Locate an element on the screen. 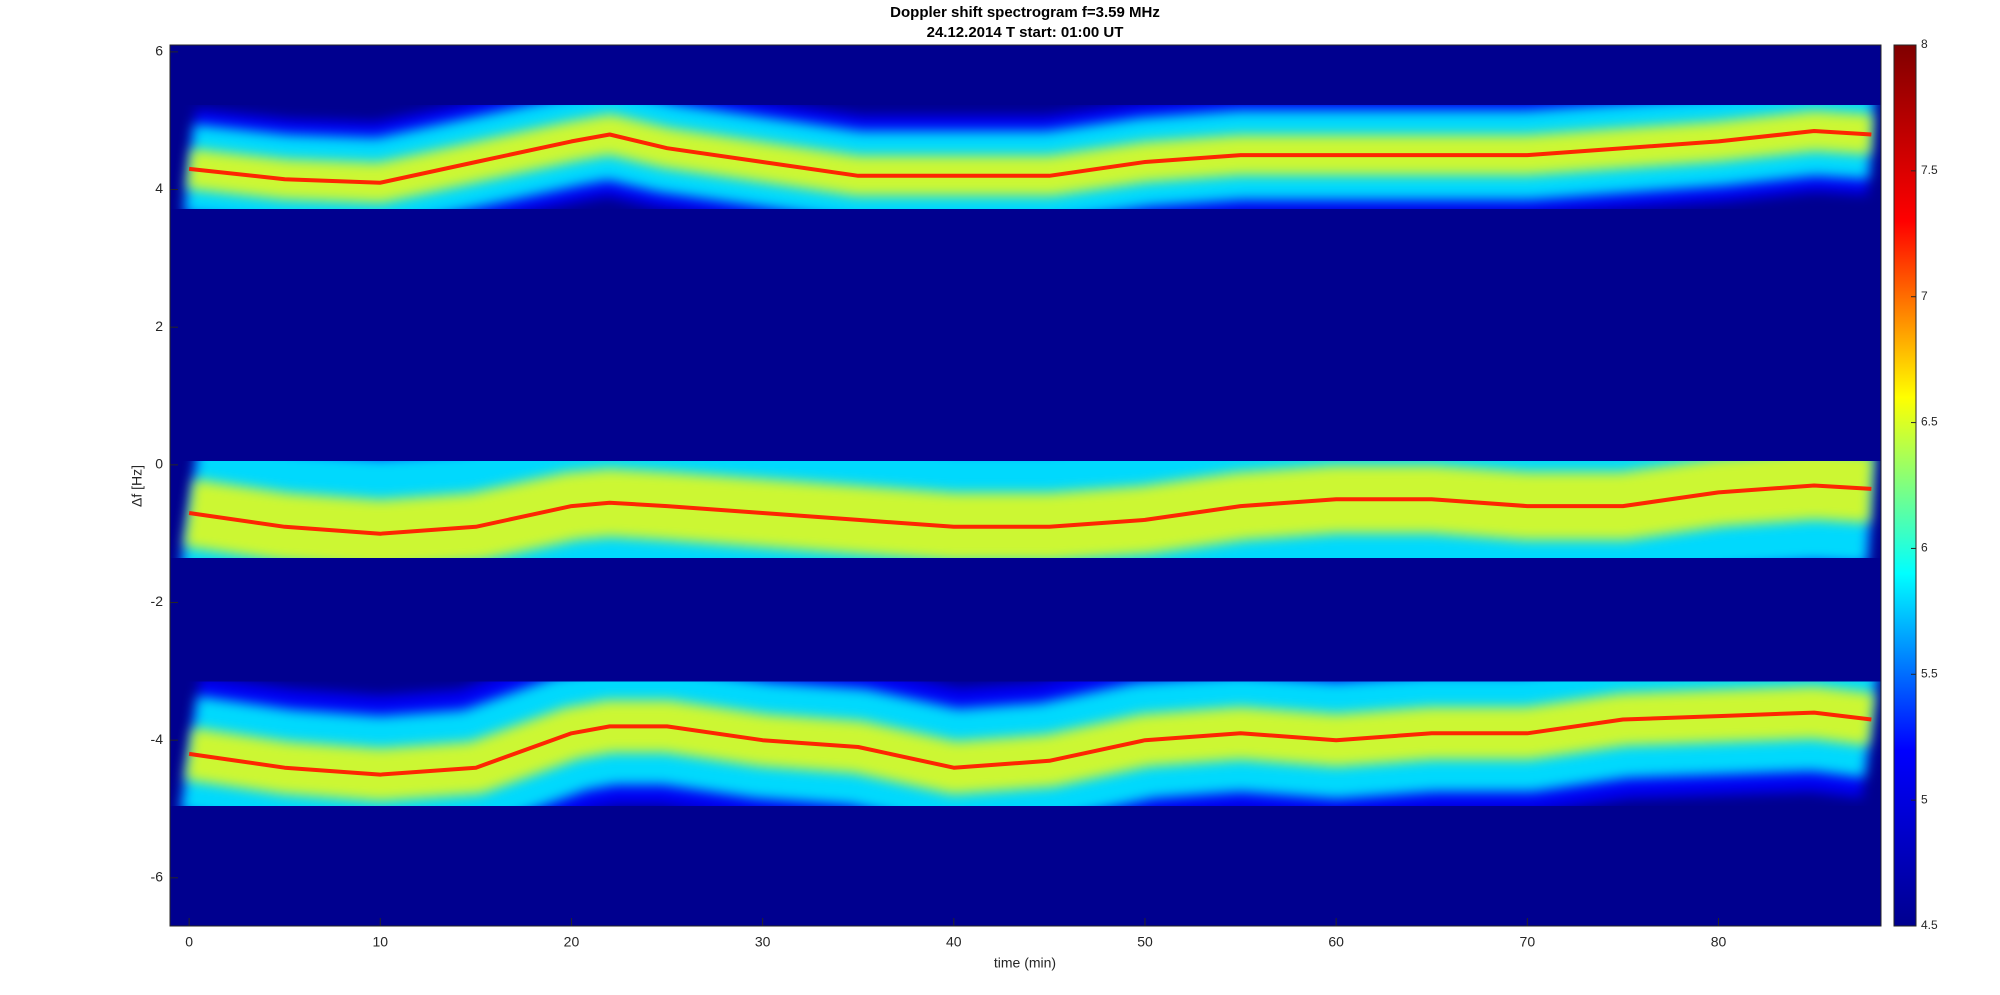 This screenshot has height=995, width=2000. y-tick-label: -4 is located at coordinates (157, 739).